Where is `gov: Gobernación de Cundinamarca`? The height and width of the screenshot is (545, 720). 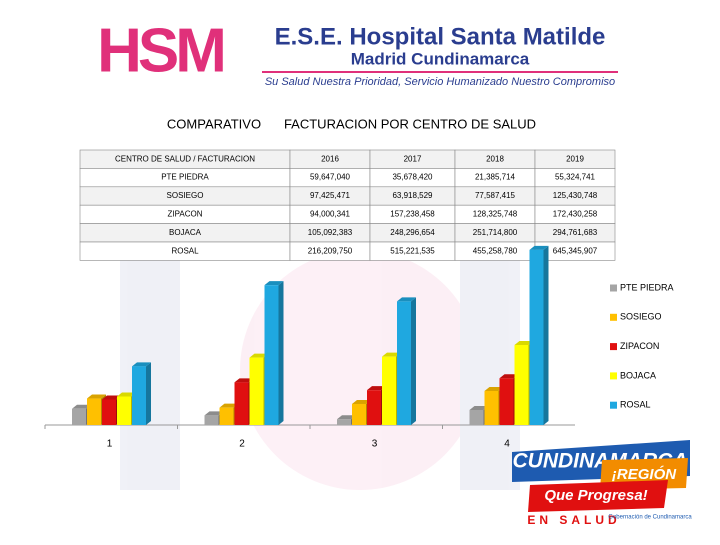 gov: Gobernación de Cundinamarca is located at coordinates (650, 518).